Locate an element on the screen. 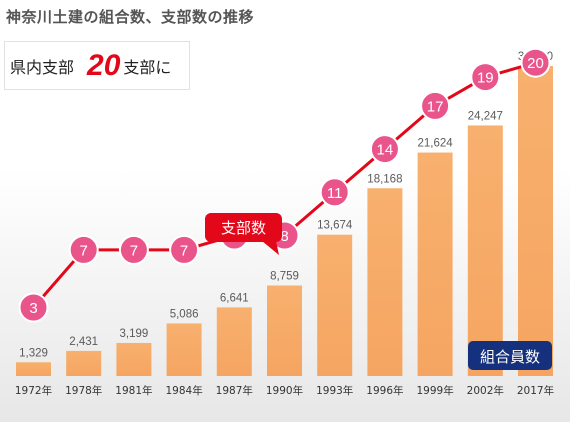 The image size is (570, 422). bar-1987年 is located at coordinates (234, 341).